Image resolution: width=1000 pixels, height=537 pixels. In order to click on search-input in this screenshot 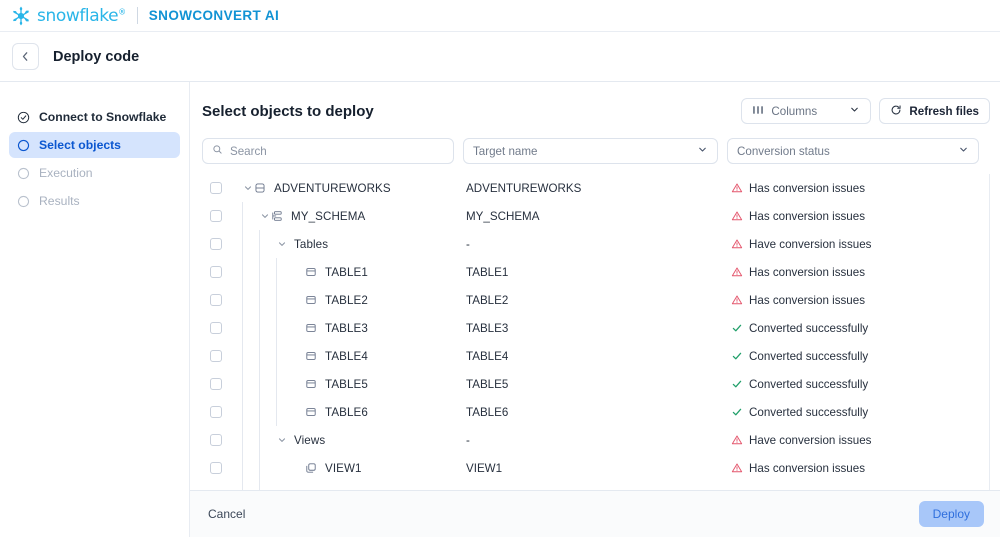, I will do `click(337, 151)`.